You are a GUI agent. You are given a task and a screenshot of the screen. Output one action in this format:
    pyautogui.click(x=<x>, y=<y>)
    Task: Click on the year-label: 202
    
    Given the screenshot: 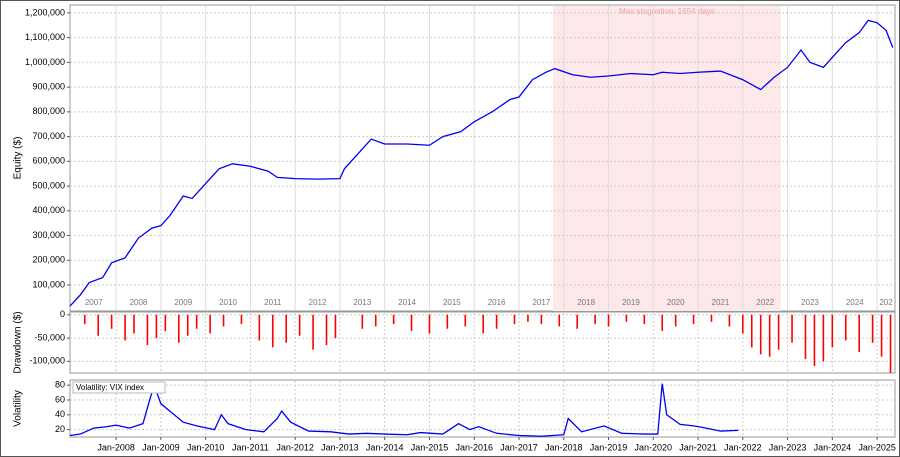 What is the action you would take?
    pyautogui.click(x=886, y=302)
    